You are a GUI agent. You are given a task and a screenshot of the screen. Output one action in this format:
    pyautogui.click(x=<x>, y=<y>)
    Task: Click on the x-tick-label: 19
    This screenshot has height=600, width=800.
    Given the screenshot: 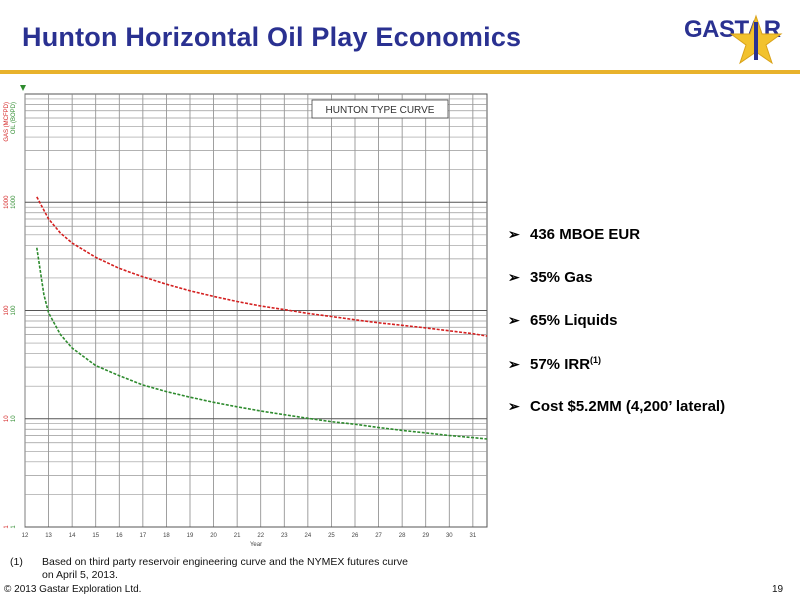 What is the action you would take?
    pyautogui.click(x=190, y=536)
    